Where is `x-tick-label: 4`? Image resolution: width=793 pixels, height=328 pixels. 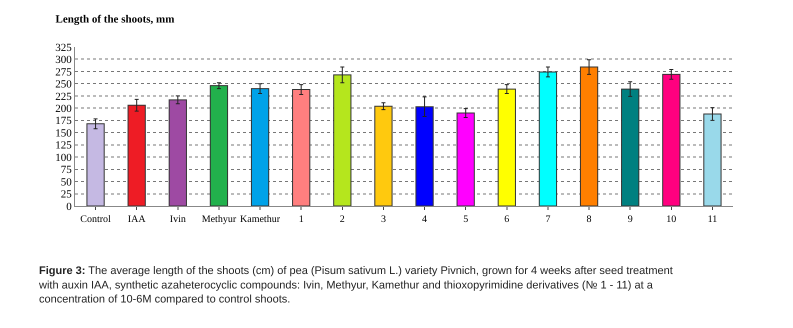
x-tick-label: 4 is located at coordinates (425, 219).